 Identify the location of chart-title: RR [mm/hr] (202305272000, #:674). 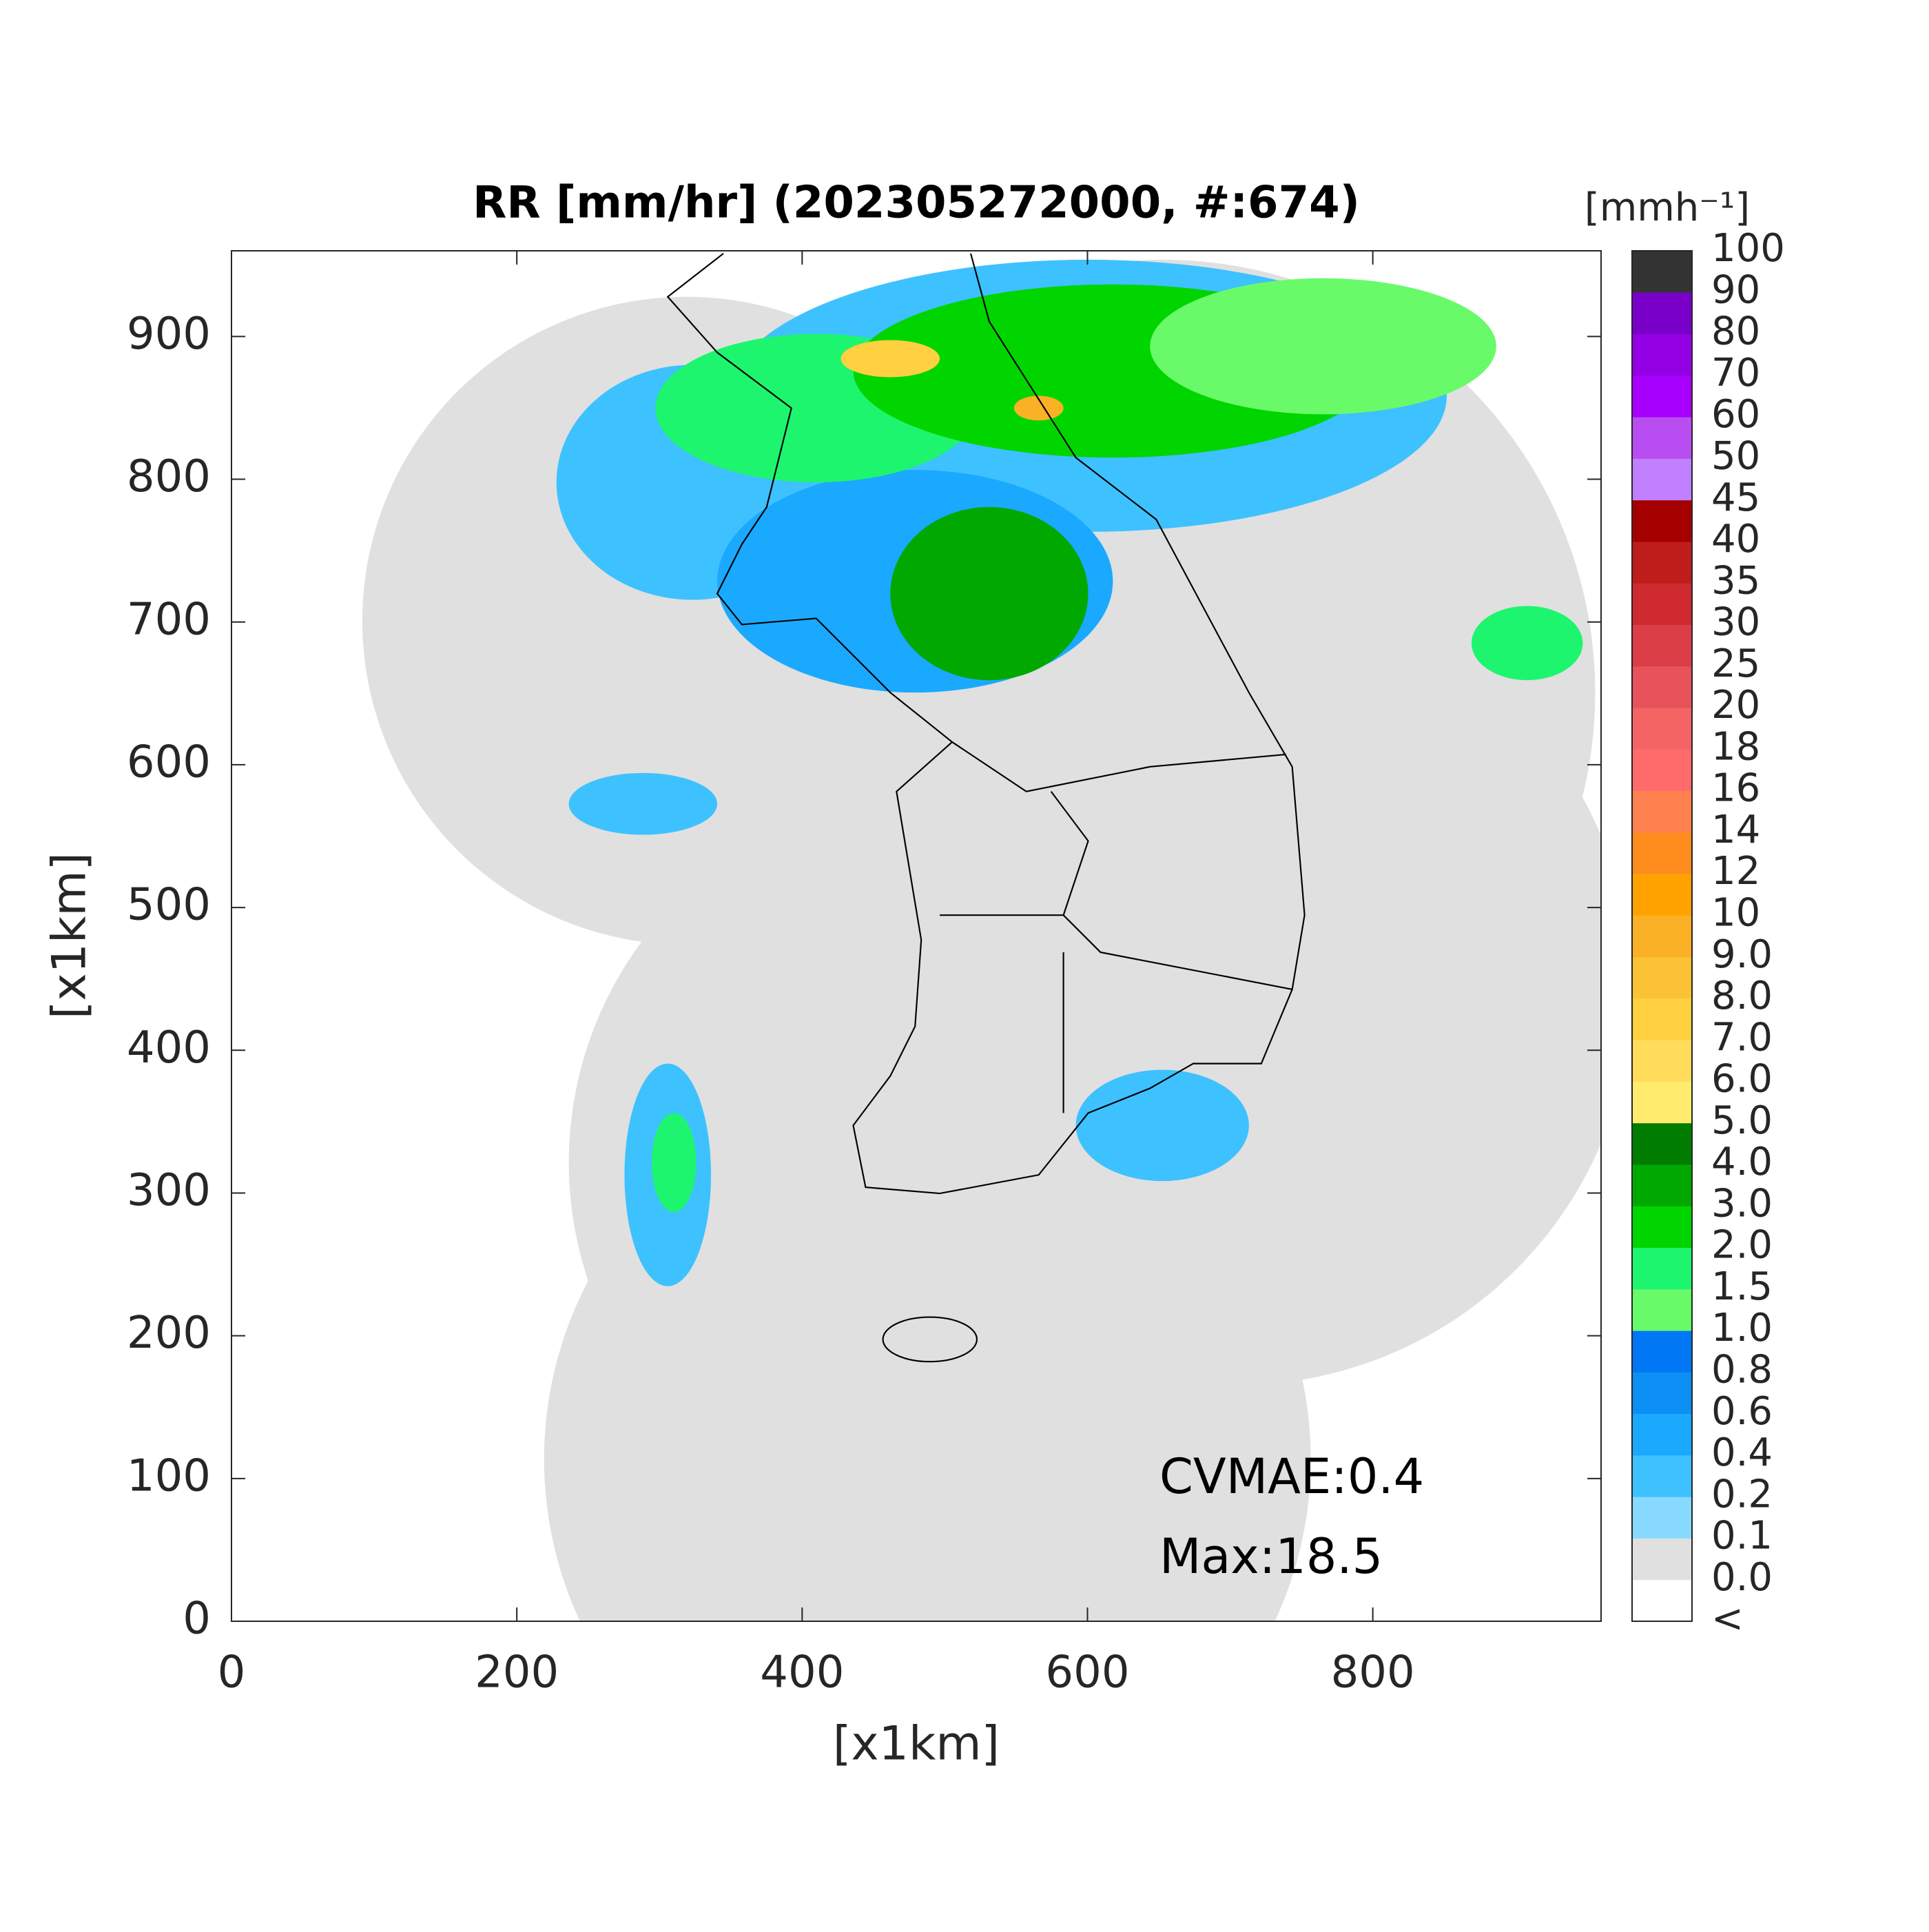
(916, 203).